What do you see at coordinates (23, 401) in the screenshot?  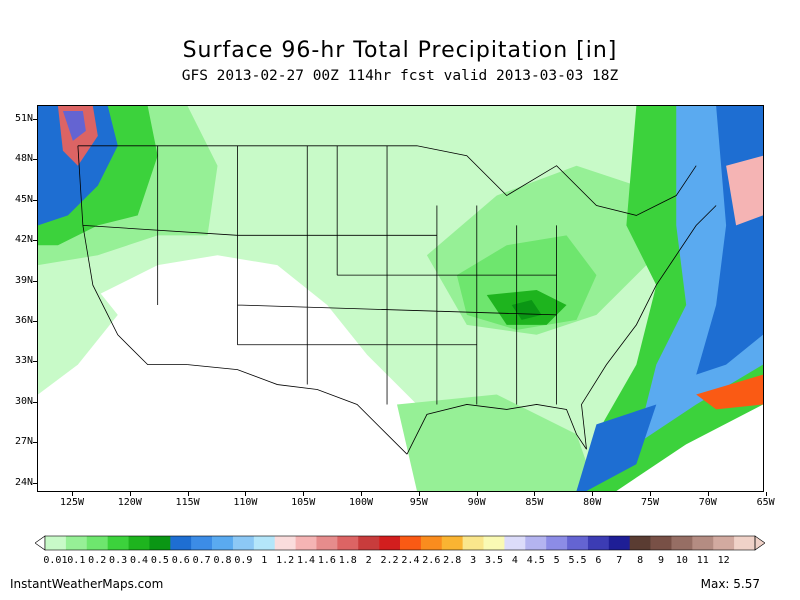 I see `latitude-label: 30N` at bounding box center [23, 401].